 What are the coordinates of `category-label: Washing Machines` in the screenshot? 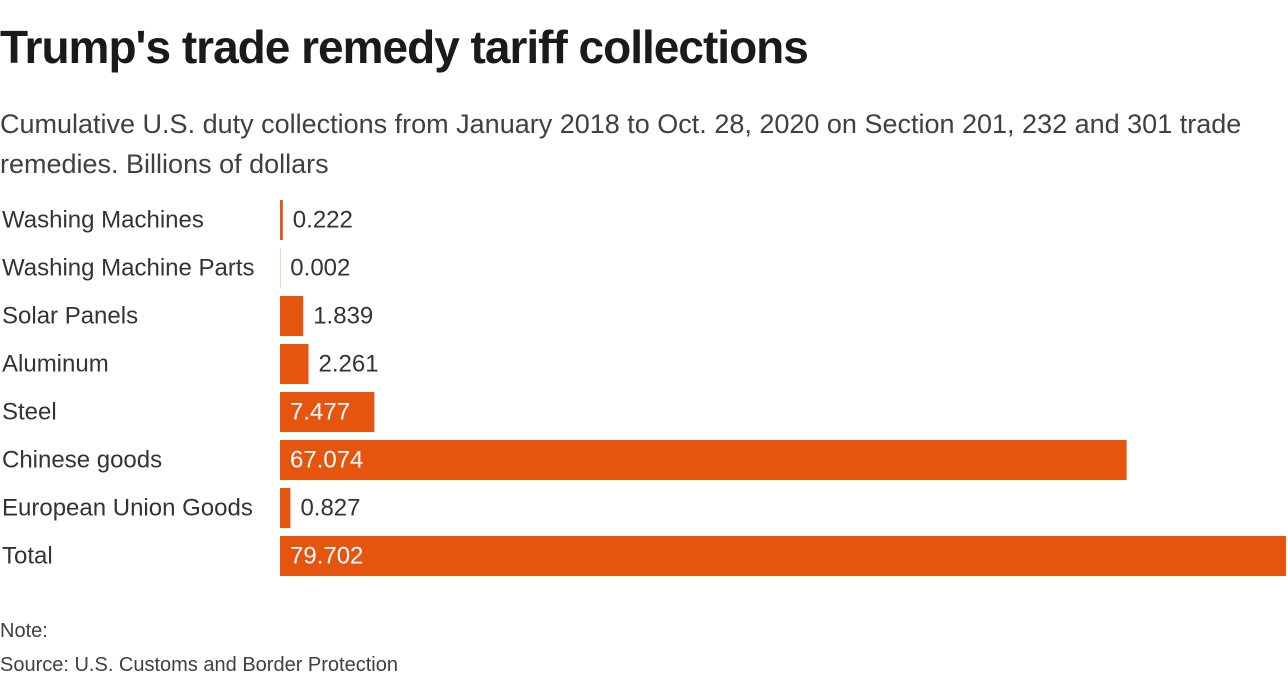 It's located at (103, 220).